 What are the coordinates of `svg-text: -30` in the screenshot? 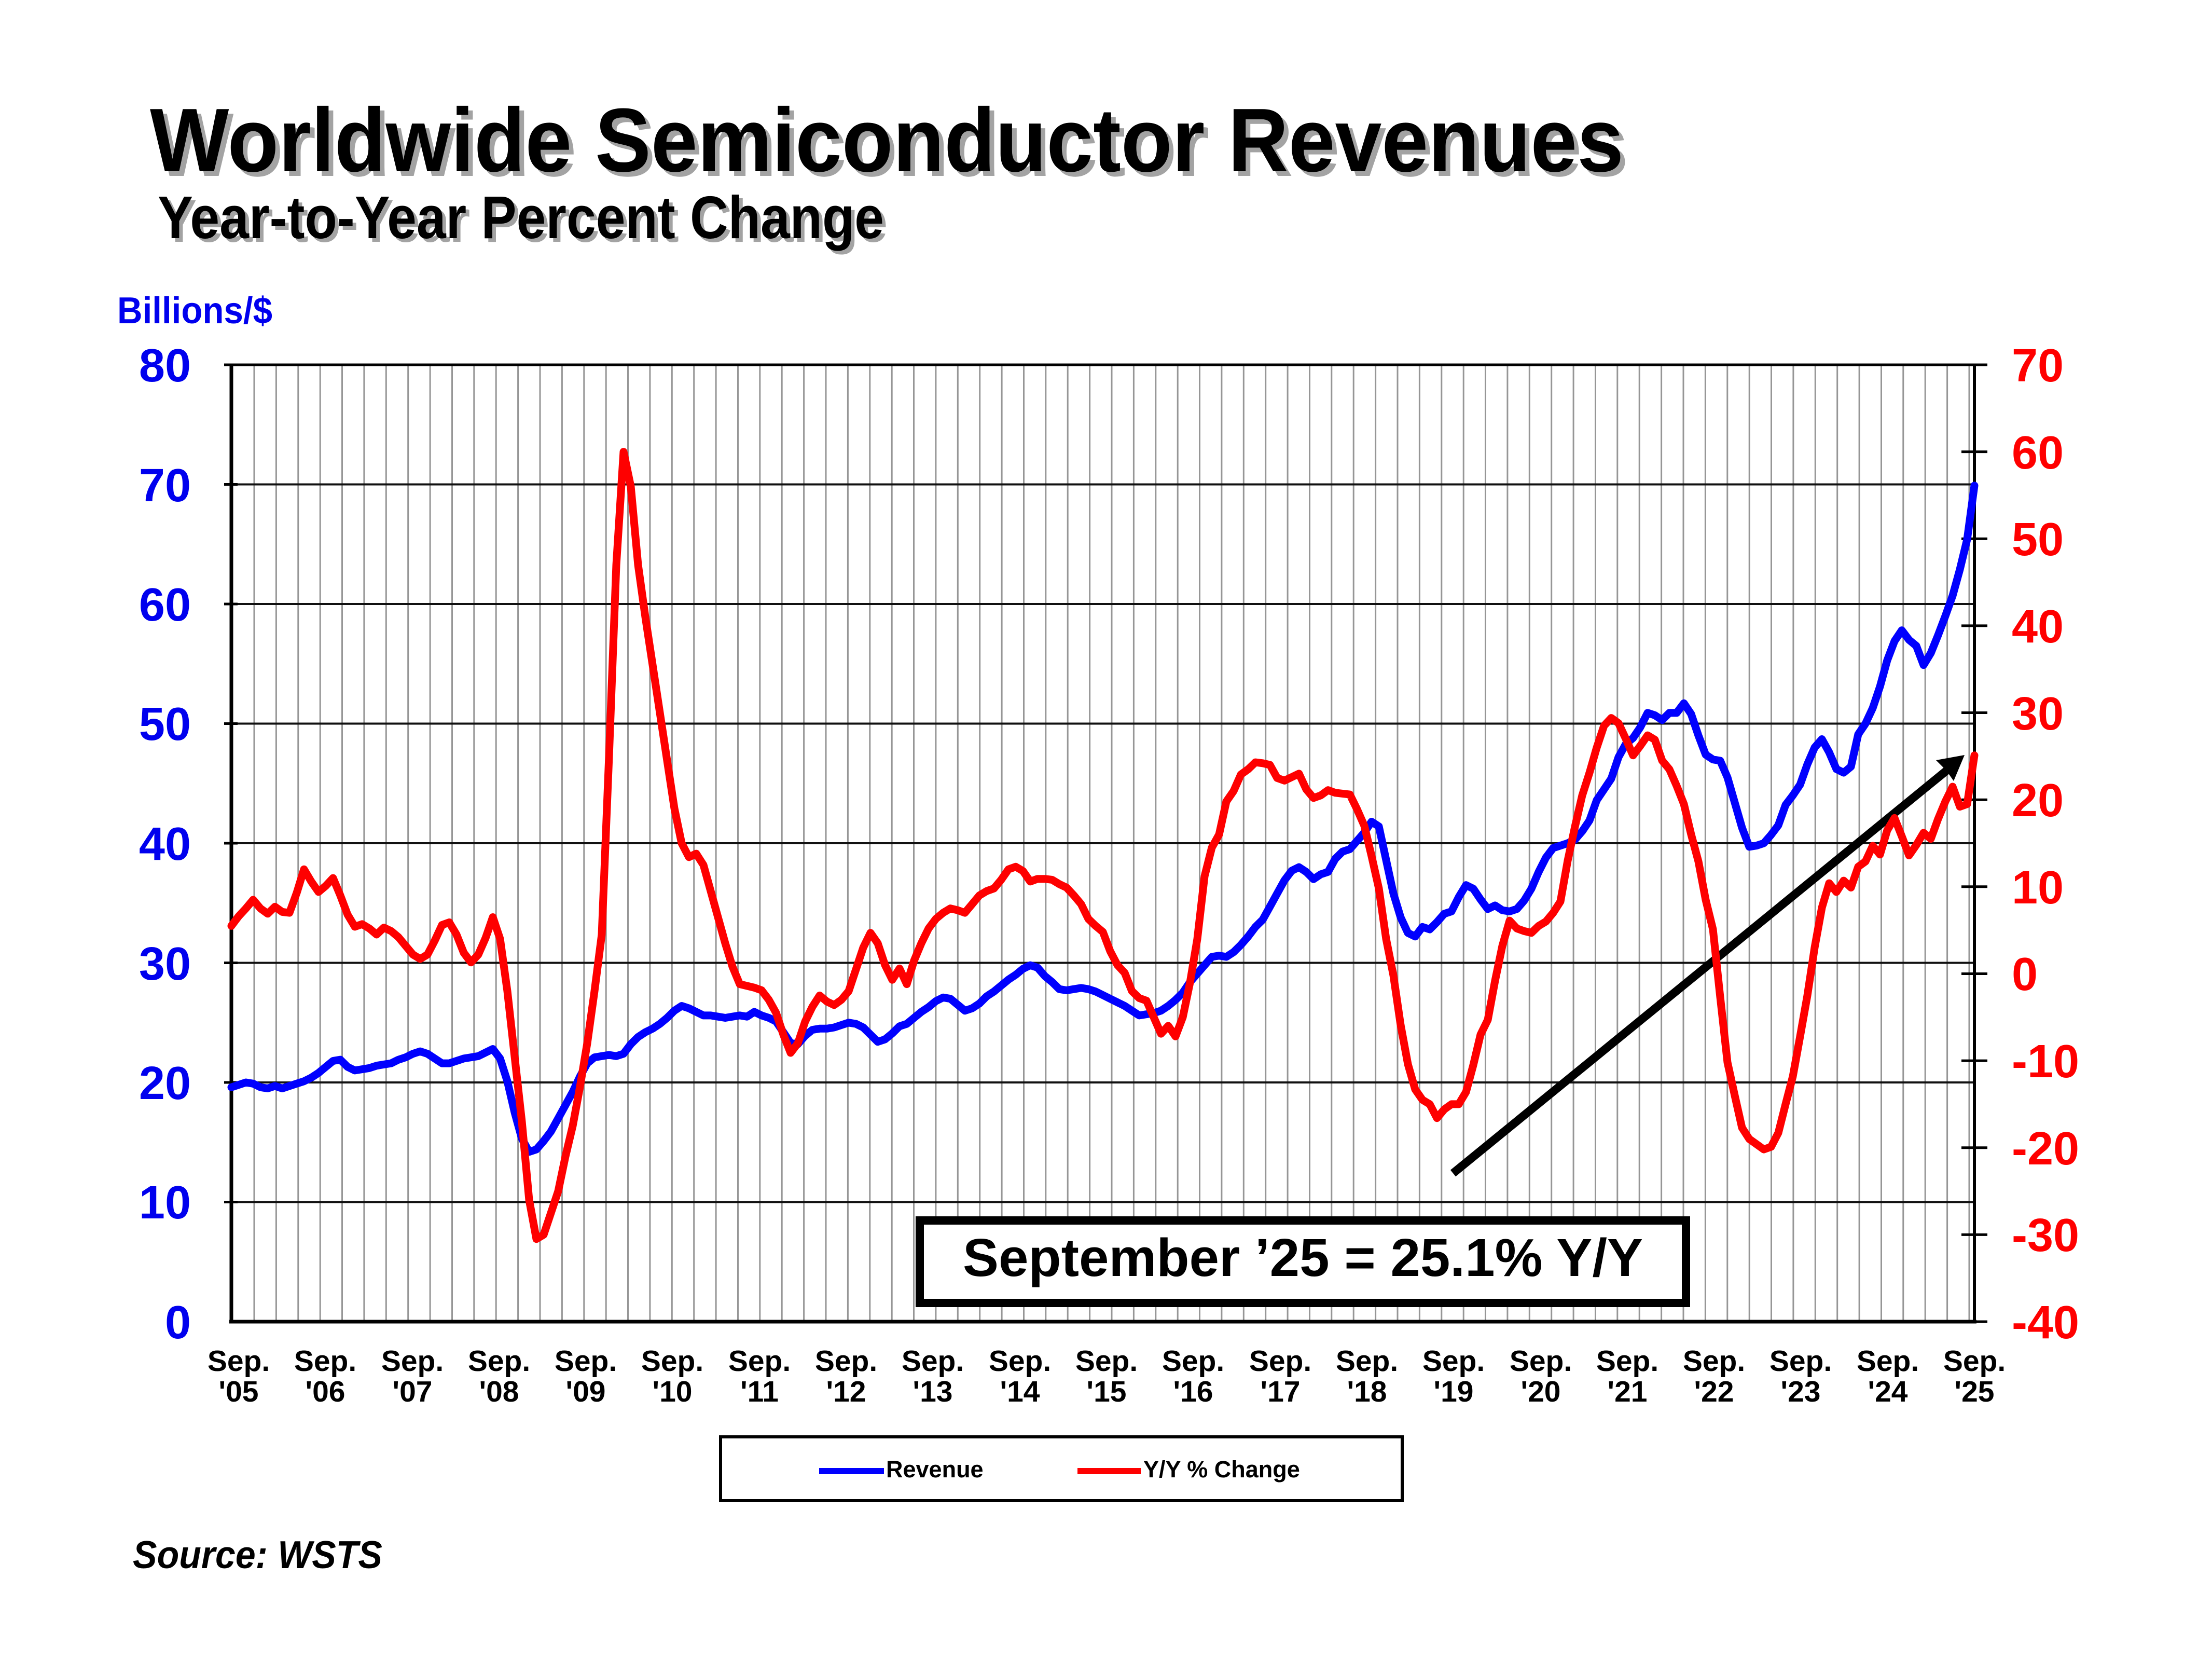 It's located at (2045, 1235).